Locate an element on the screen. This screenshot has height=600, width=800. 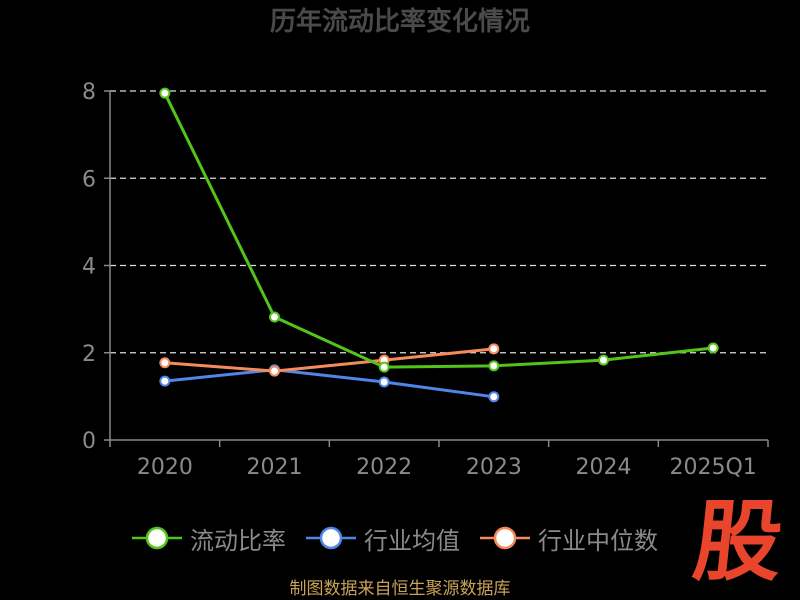
legend-label: 行业均值 is located at coordinates (412, 540).